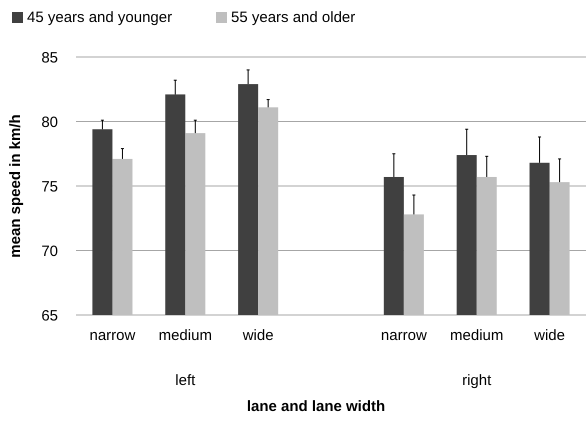 The image size is (586, 421). I want to click on text: left, so click(185, 380).